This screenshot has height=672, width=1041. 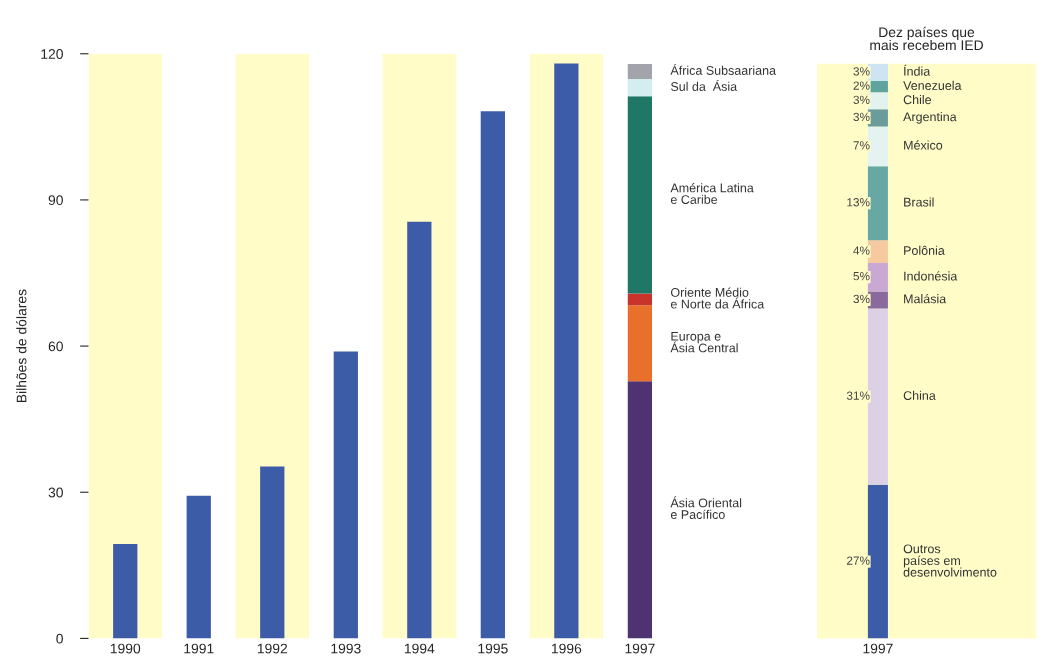 I want to click on series-label: Chile, so click(x=917, y=99).